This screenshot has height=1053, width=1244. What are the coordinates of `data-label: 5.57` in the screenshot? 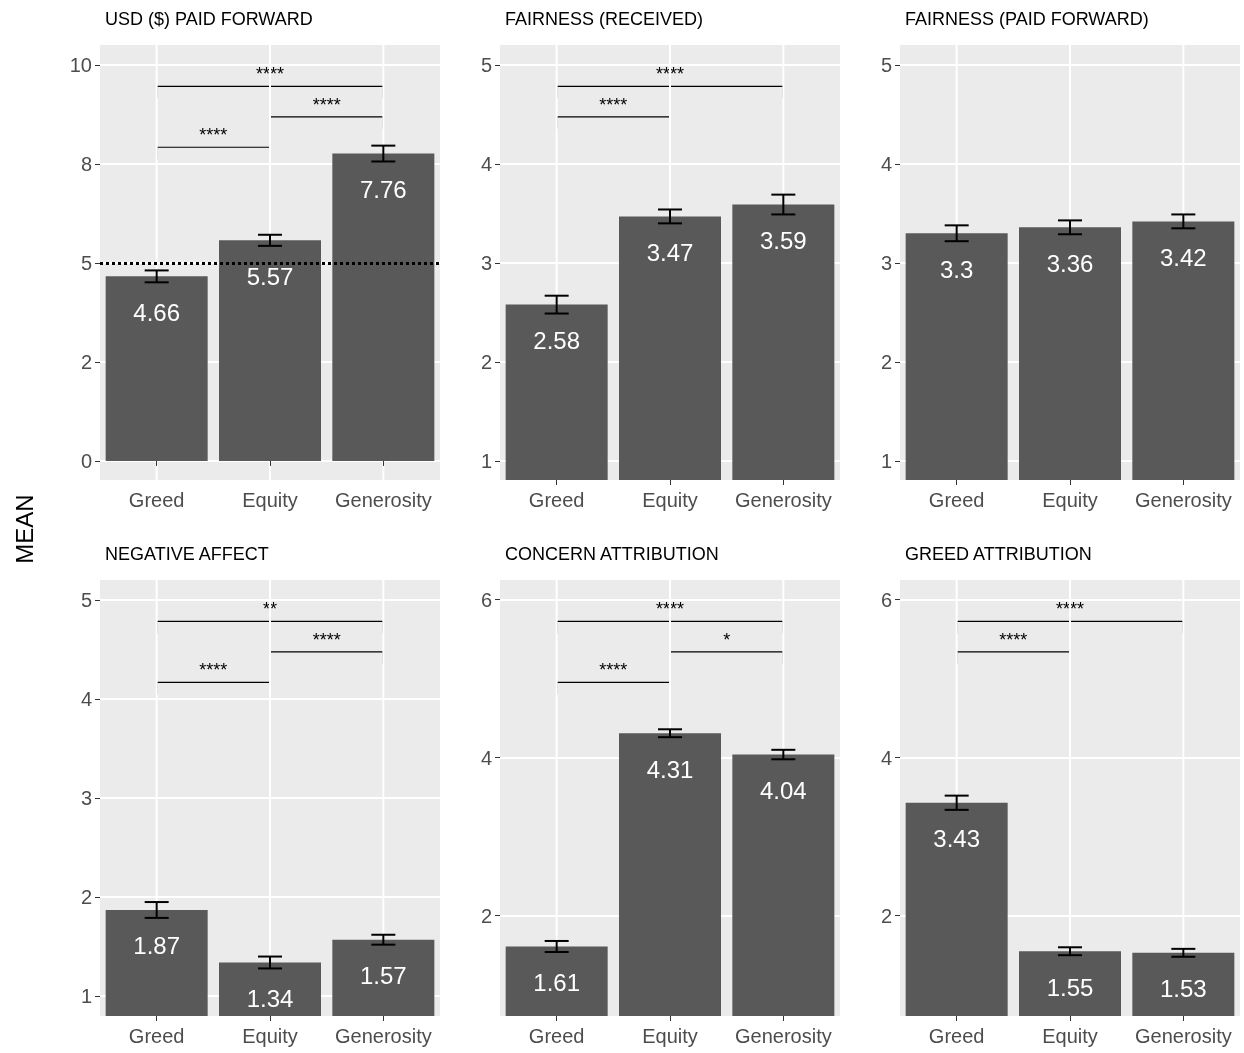 It's located at (270, 276).